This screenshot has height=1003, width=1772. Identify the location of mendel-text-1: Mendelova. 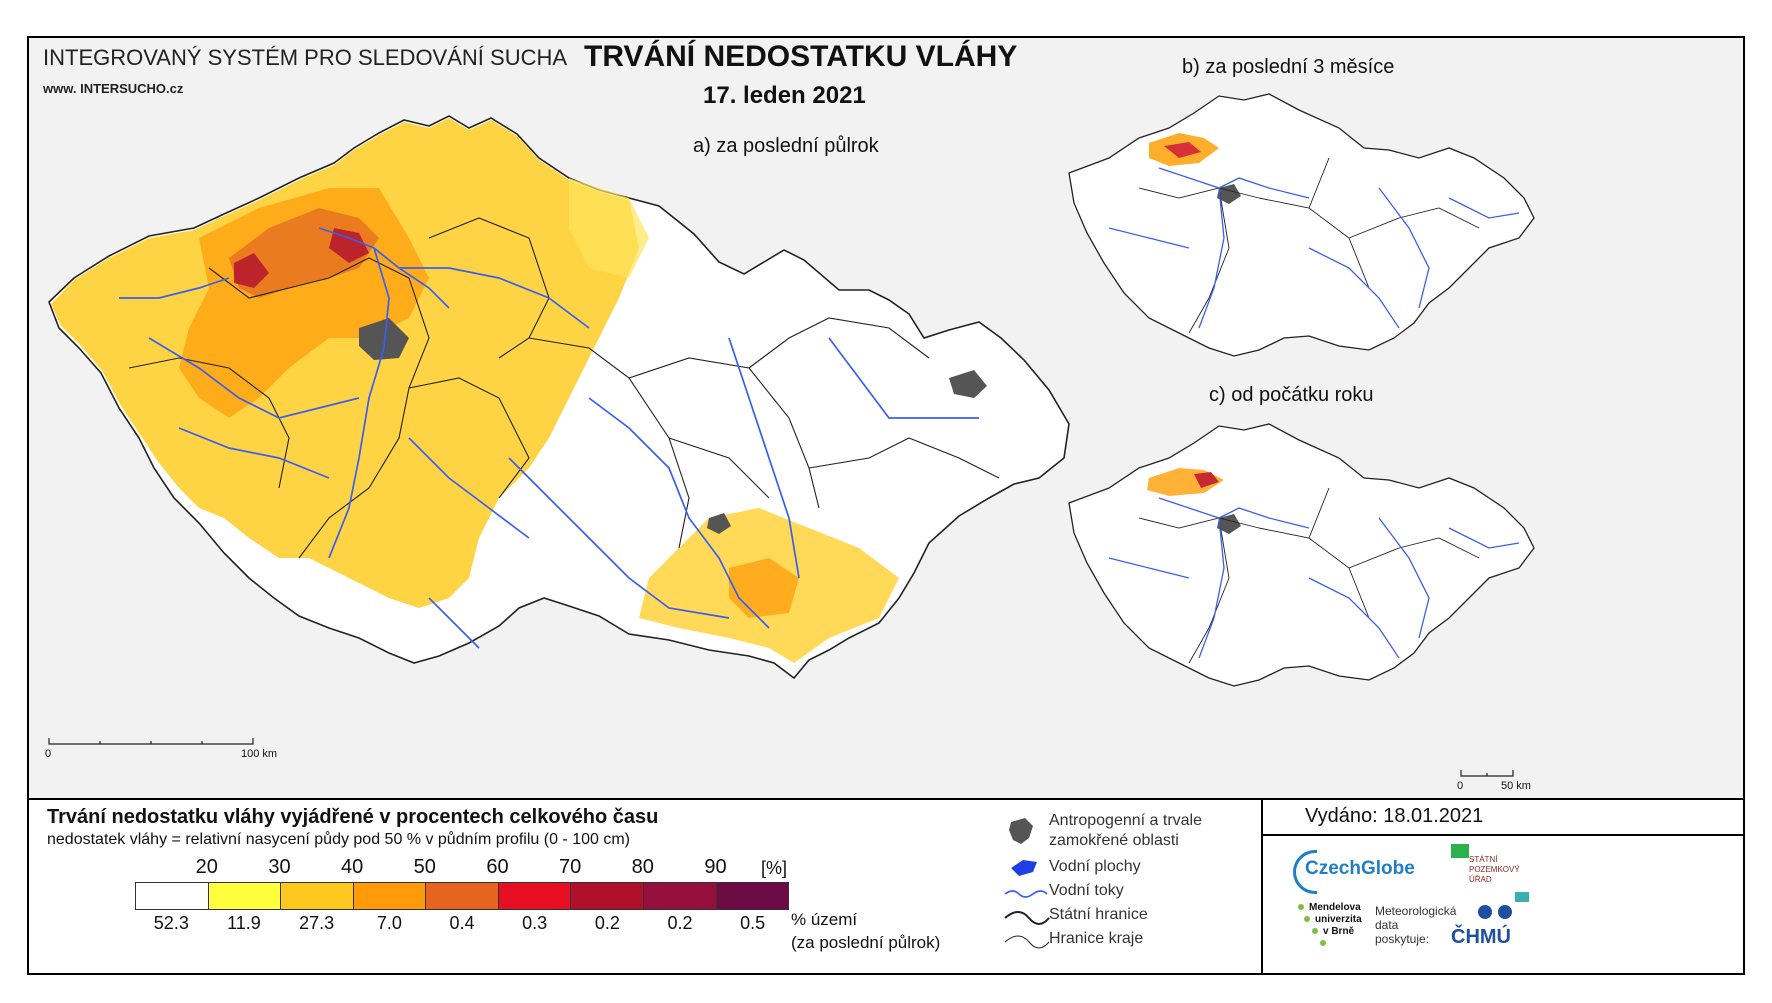
(1335, 907).